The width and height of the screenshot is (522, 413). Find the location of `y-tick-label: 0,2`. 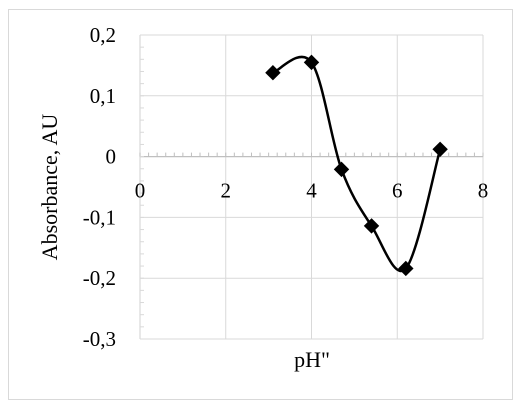

y-tick-label: 0,2 is located at coordinates (103, 35).